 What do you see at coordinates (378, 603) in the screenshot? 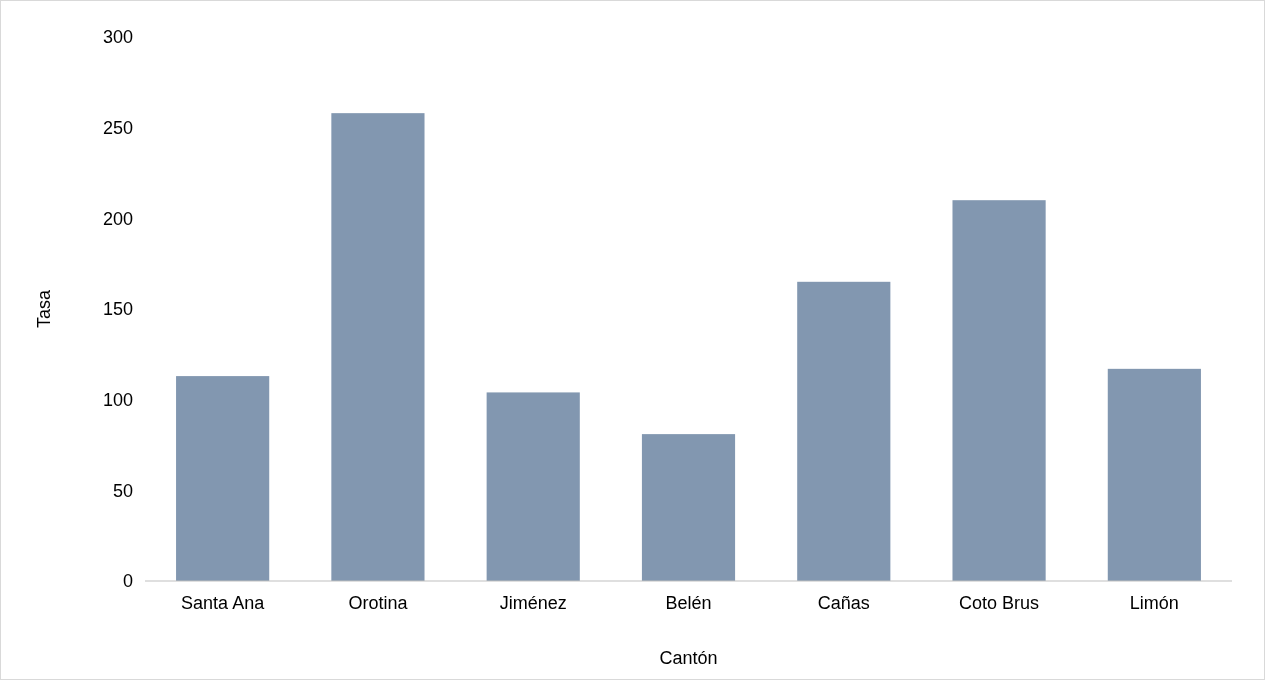
I see `x-tick-label: Orotina` at bounding box center [378, 603].